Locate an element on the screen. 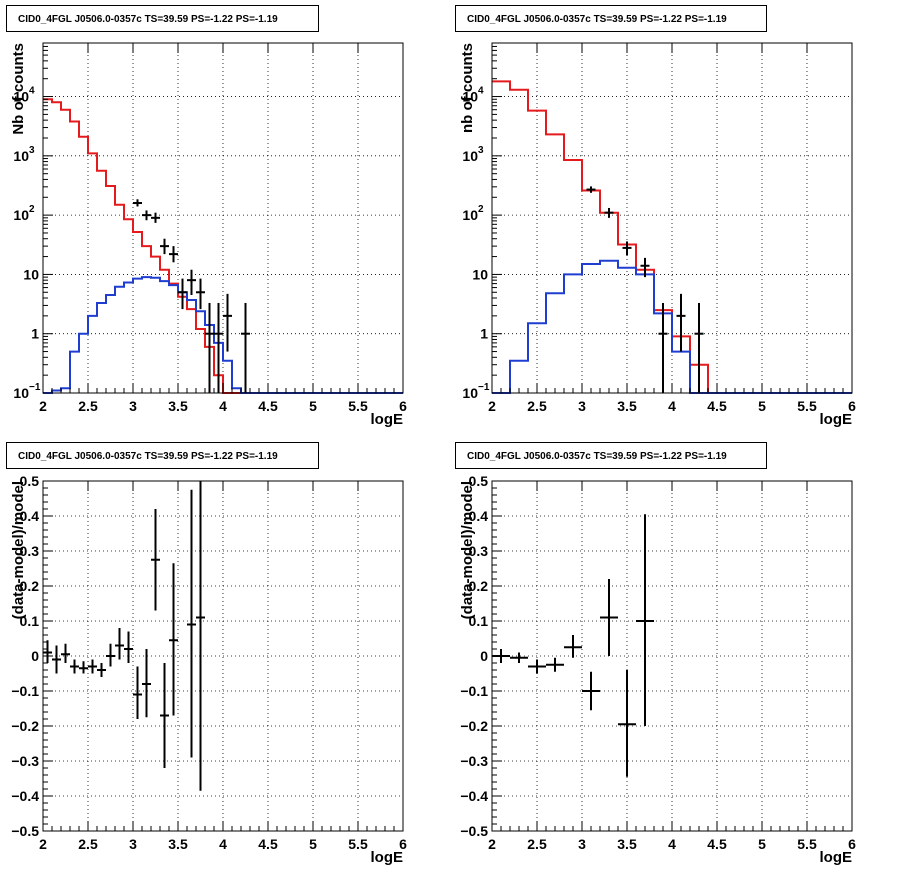 This screenshot has width=898, height=875. y-tick-label: 0 is located at coordinates (35, 656).